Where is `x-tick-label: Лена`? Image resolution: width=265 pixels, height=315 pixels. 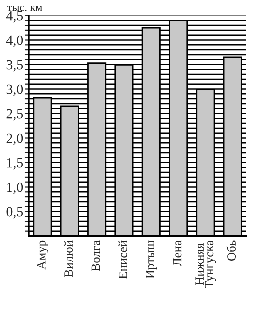
x-tick-label: Лена is located at coordinates (177, 253).